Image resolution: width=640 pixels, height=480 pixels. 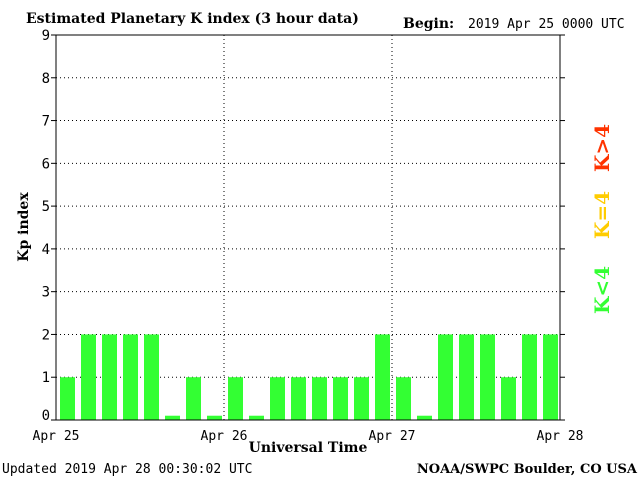 I want to click on x-tick-label: Apr 25, so click(x=56, y=436).